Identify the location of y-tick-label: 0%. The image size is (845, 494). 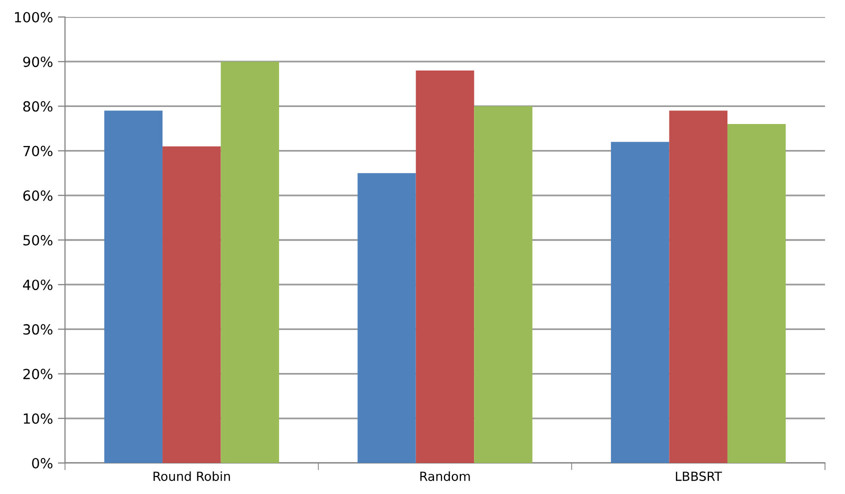
(42, 463).